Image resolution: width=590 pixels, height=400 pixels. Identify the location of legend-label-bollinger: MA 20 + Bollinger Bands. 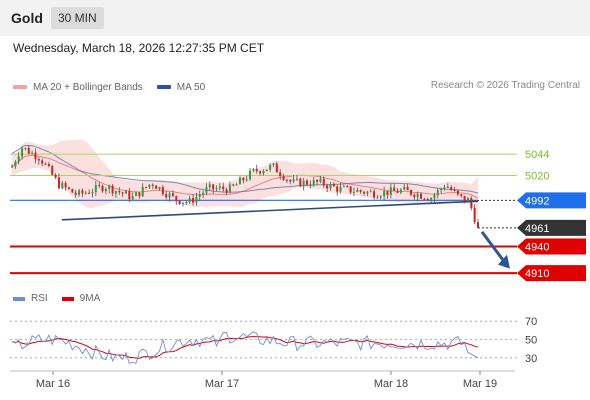
(88, 87).